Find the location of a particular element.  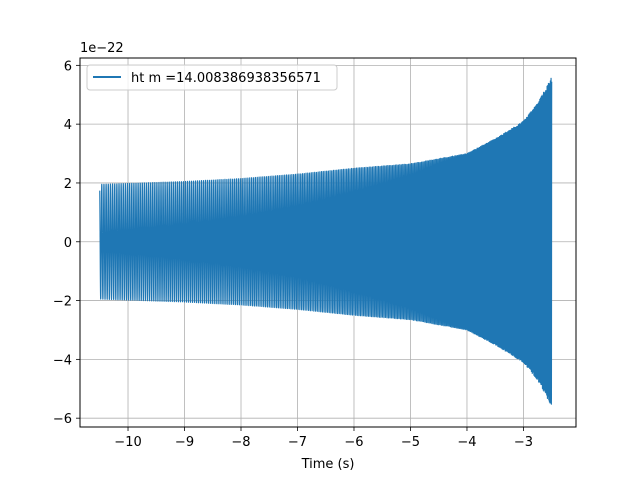

legend: ht m =14.008386938356571 is located at coordinates (212, 77).